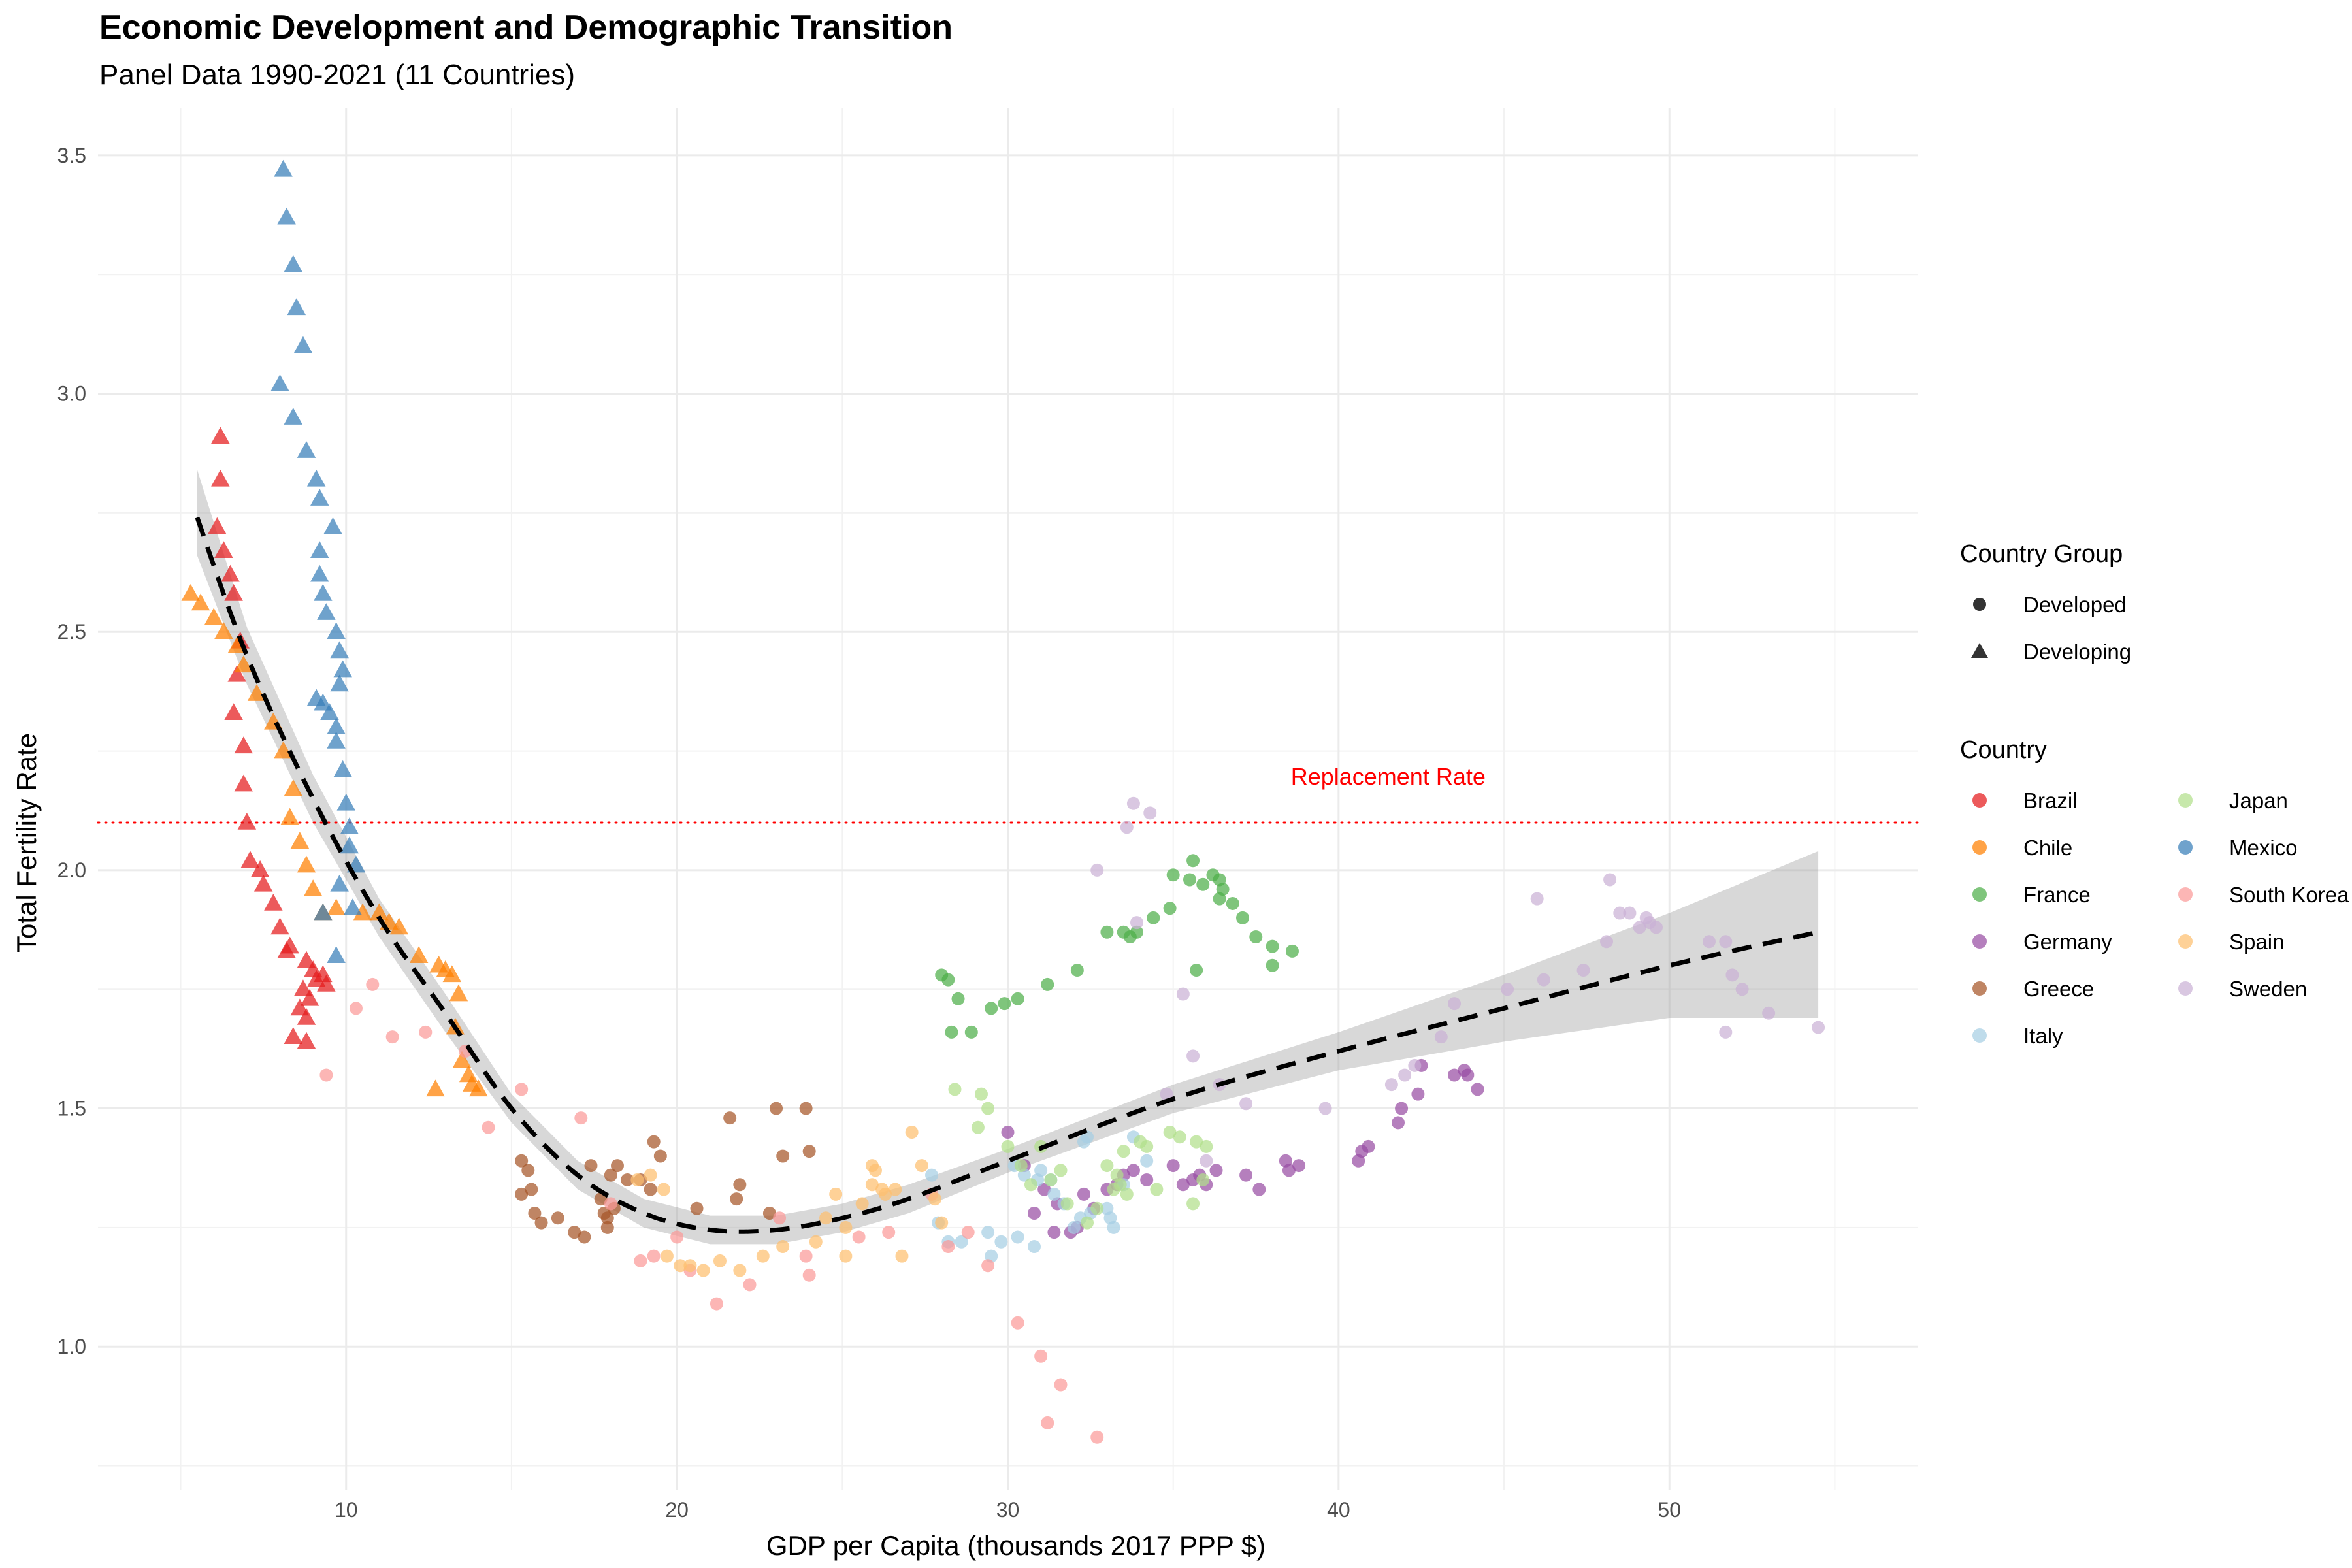  I want to click on legend-label-country: France, so click(2057, 895).